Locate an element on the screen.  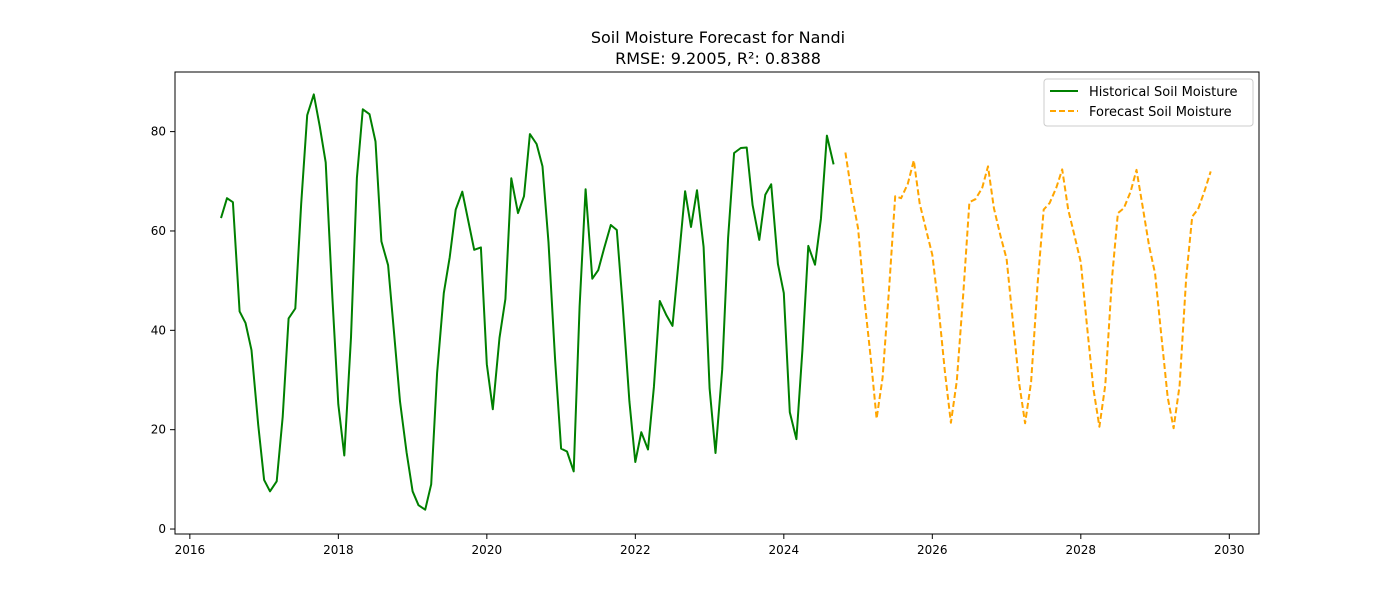
x-tick-label: 2024 is located at coordinates (784, 550).